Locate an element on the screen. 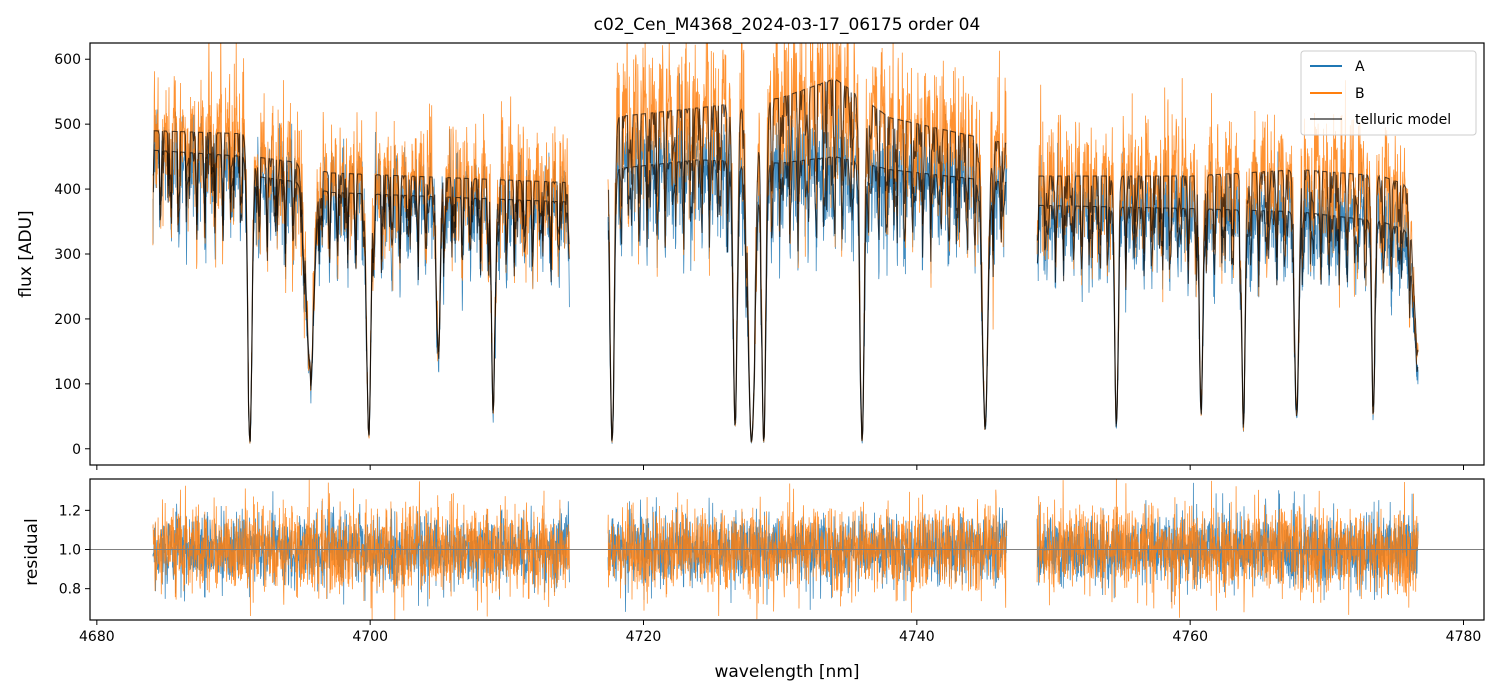 Image resolution: width=1500 pixels, height=696 pixels. legend: A B telluric model is located at coordinates (1388, 93).